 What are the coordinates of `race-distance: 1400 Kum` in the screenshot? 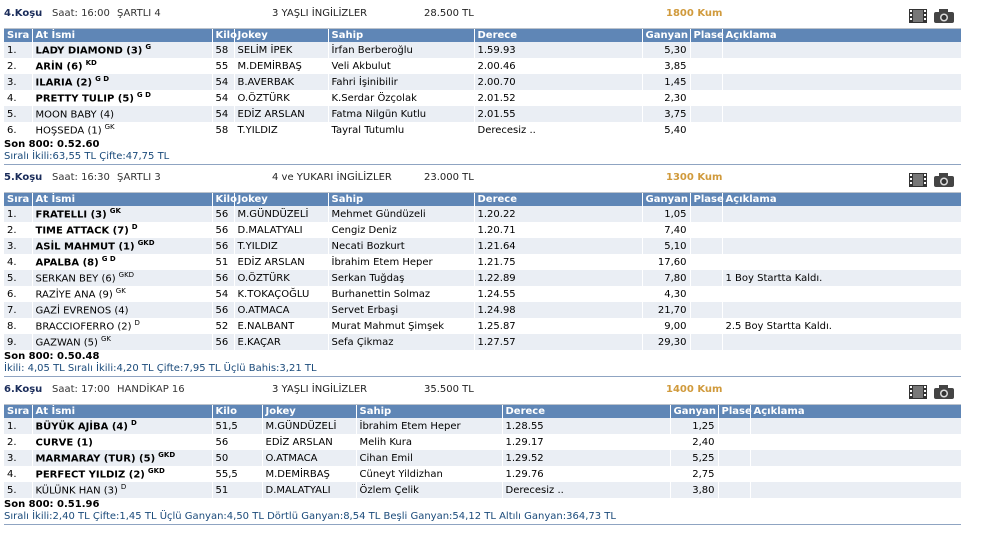 It's located at (694, 389).